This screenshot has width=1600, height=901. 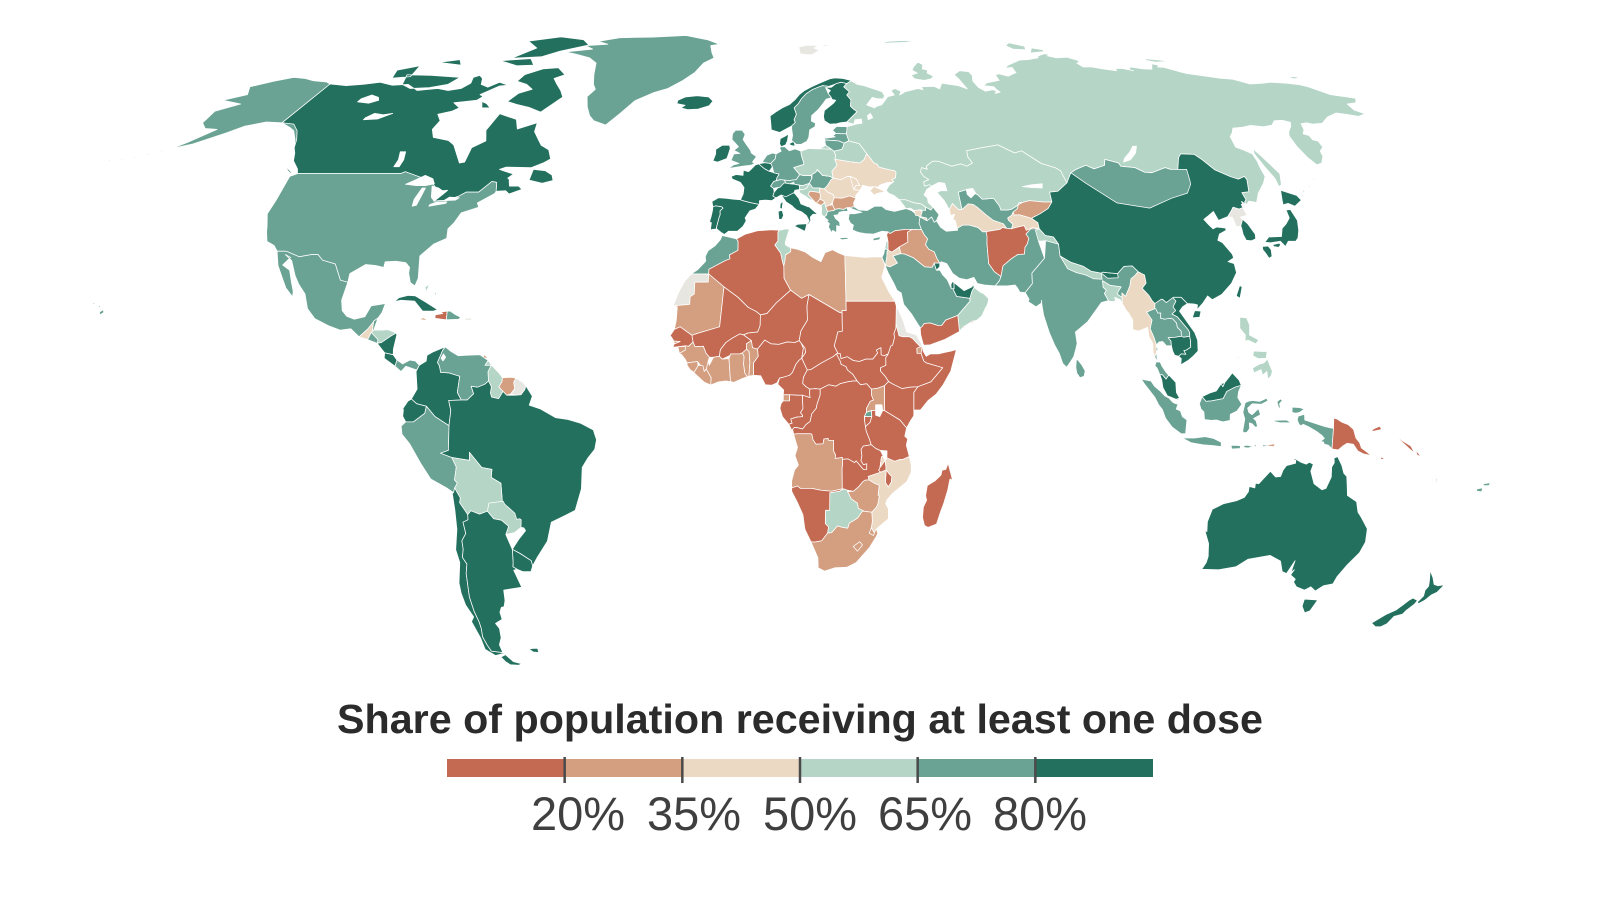 I want to click on svg-text: 20%, so click(x=578, y=813).